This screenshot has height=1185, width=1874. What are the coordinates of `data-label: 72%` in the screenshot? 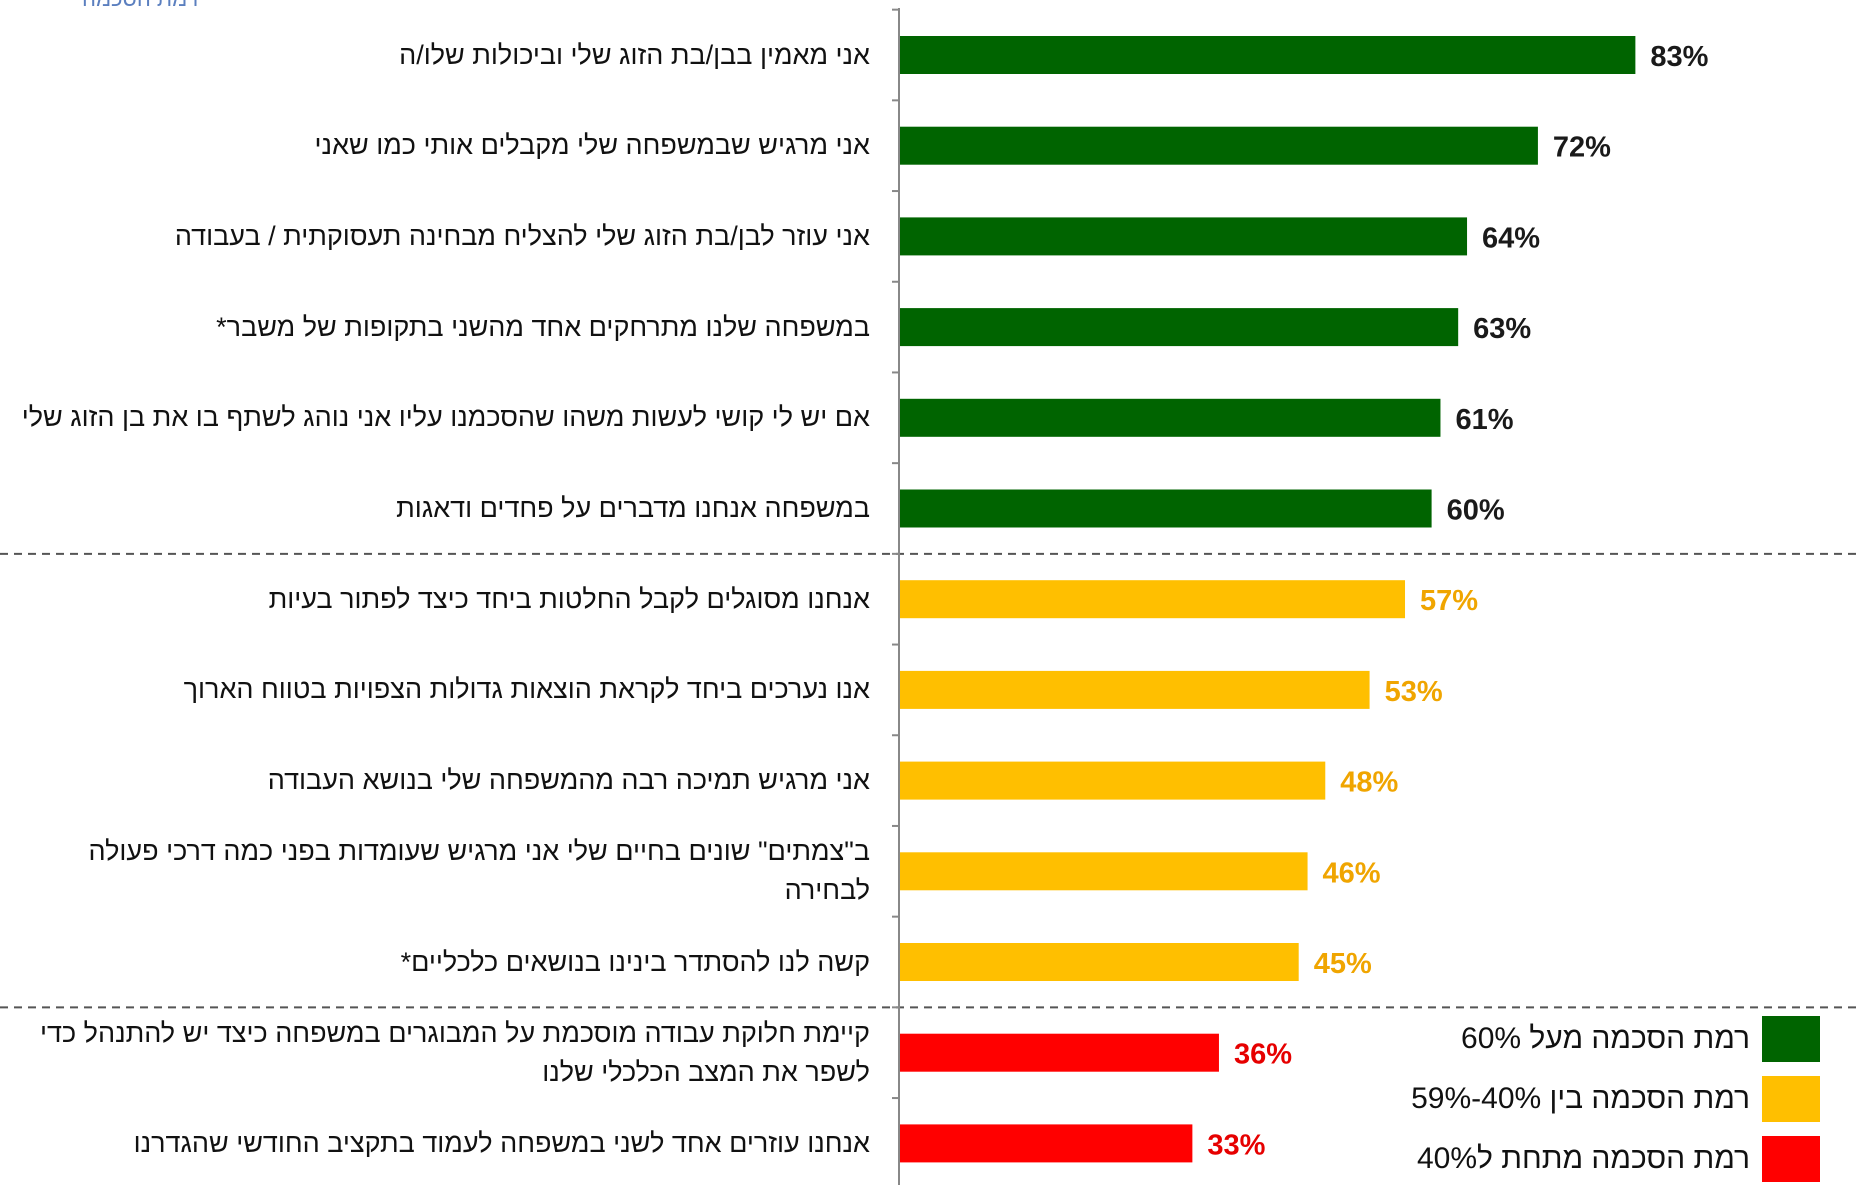 It's located at (1582, 148).